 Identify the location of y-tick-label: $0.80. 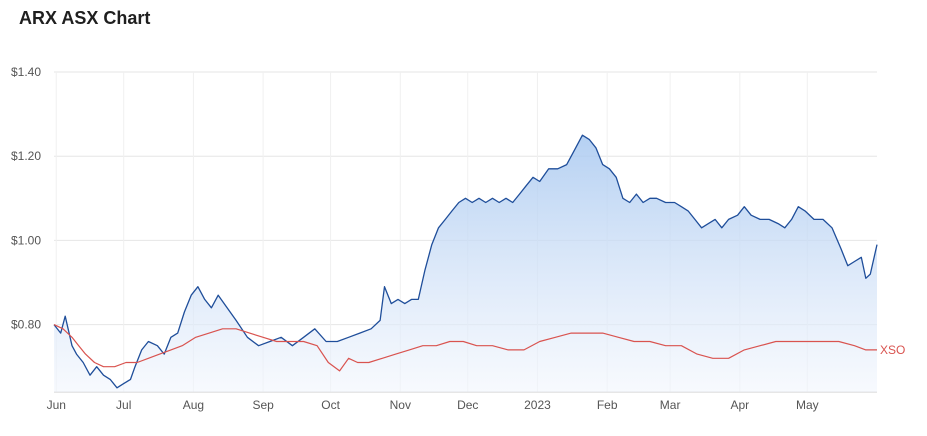
(26, 325).